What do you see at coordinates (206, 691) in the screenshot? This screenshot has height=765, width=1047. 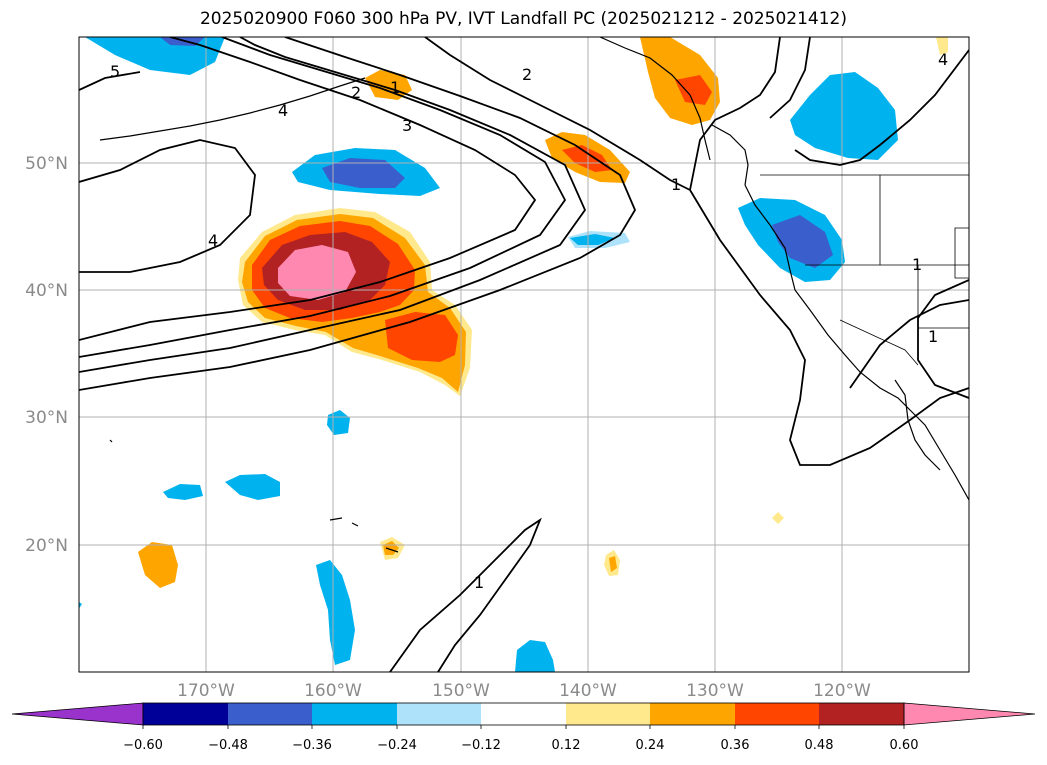 I see `lon-label: 170°W` at bounding box center [206, 691].